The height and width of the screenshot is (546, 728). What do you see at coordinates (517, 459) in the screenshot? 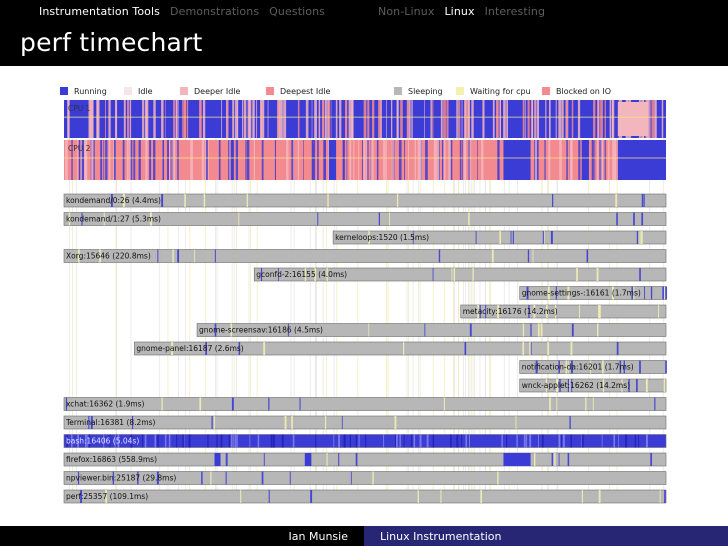
I see `process-running-block` at bounding box center [517, 459].